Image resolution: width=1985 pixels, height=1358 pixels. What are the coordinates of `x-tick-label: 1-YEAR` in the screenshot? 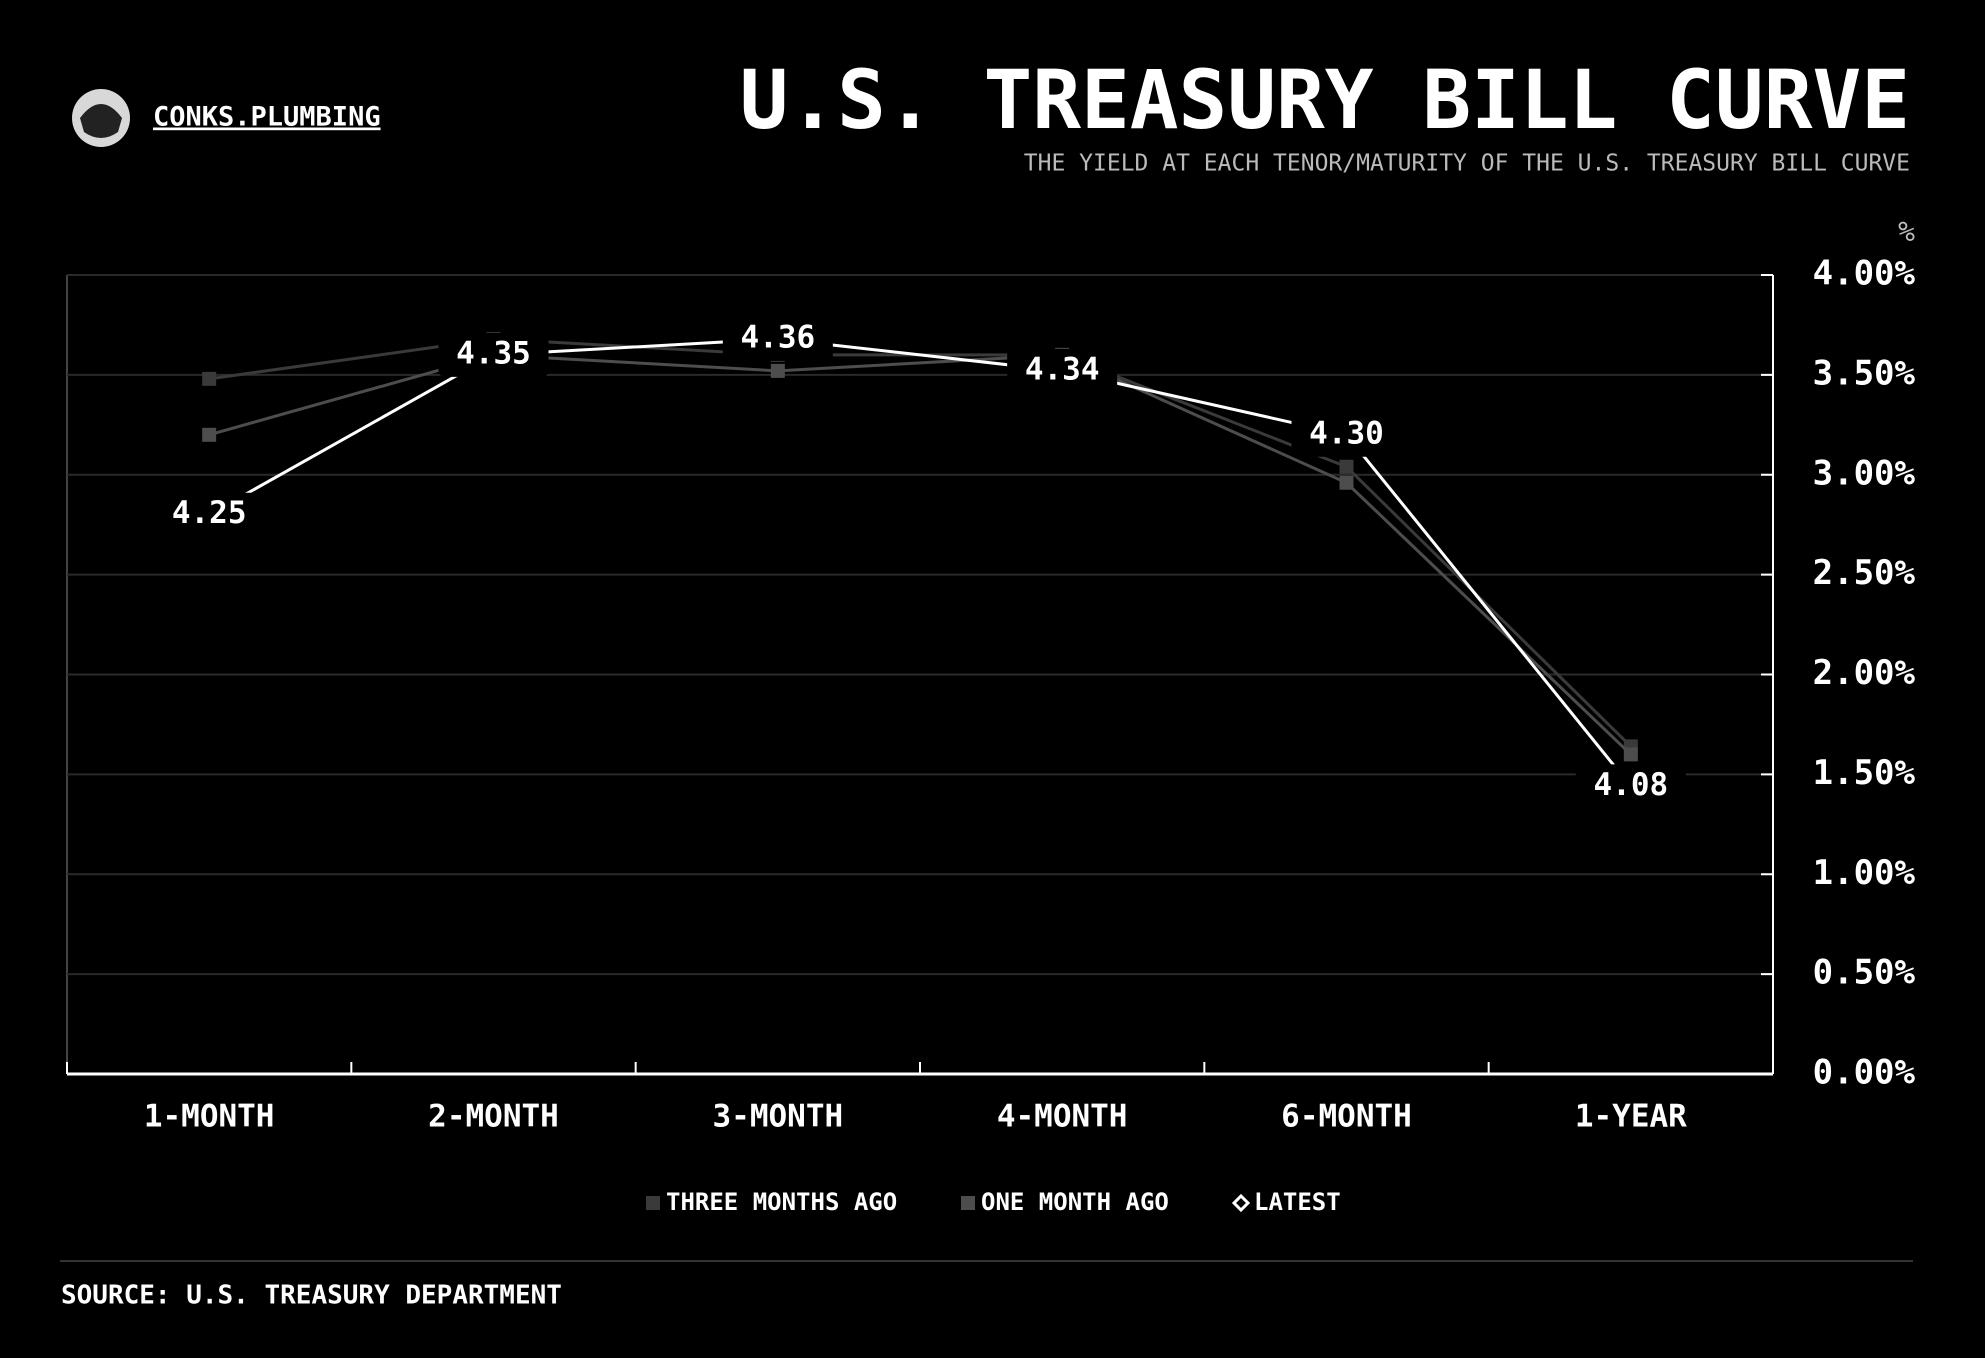 It's located at (1631, 1117).